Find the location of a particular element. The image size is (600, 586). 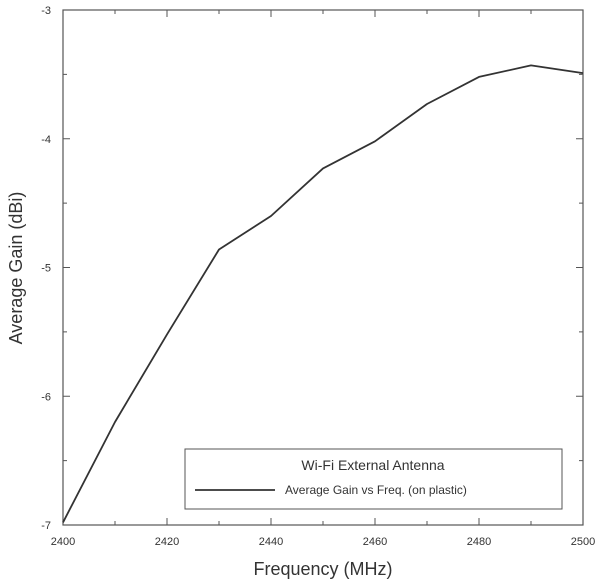

y-tick-label--4: -4 is located at coordinates (46, 140).